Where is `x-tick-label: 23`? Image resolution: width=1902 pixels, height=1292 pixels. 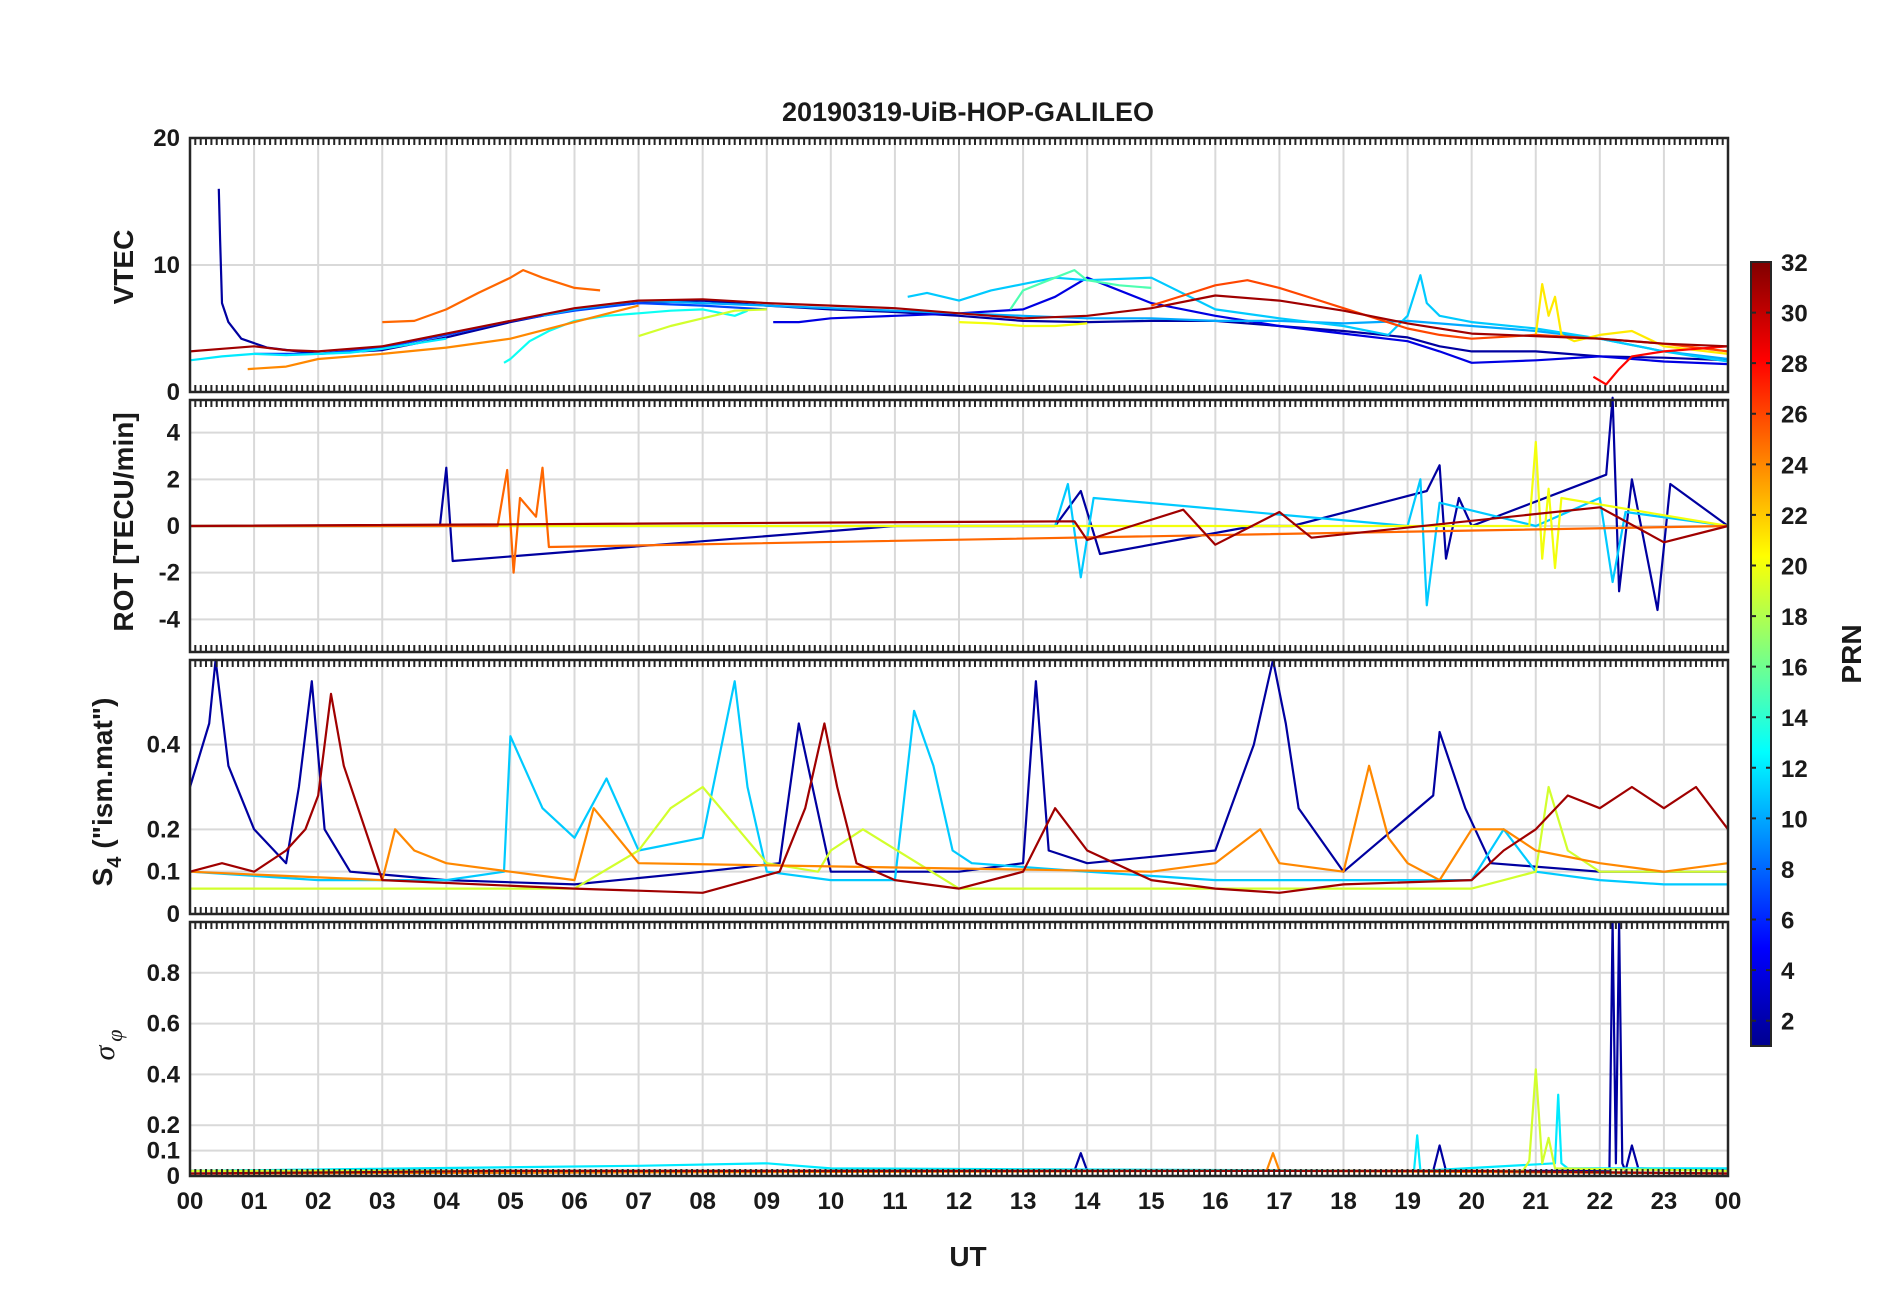
x-tick-label: 23 is located at coordinates (1664, 1201).